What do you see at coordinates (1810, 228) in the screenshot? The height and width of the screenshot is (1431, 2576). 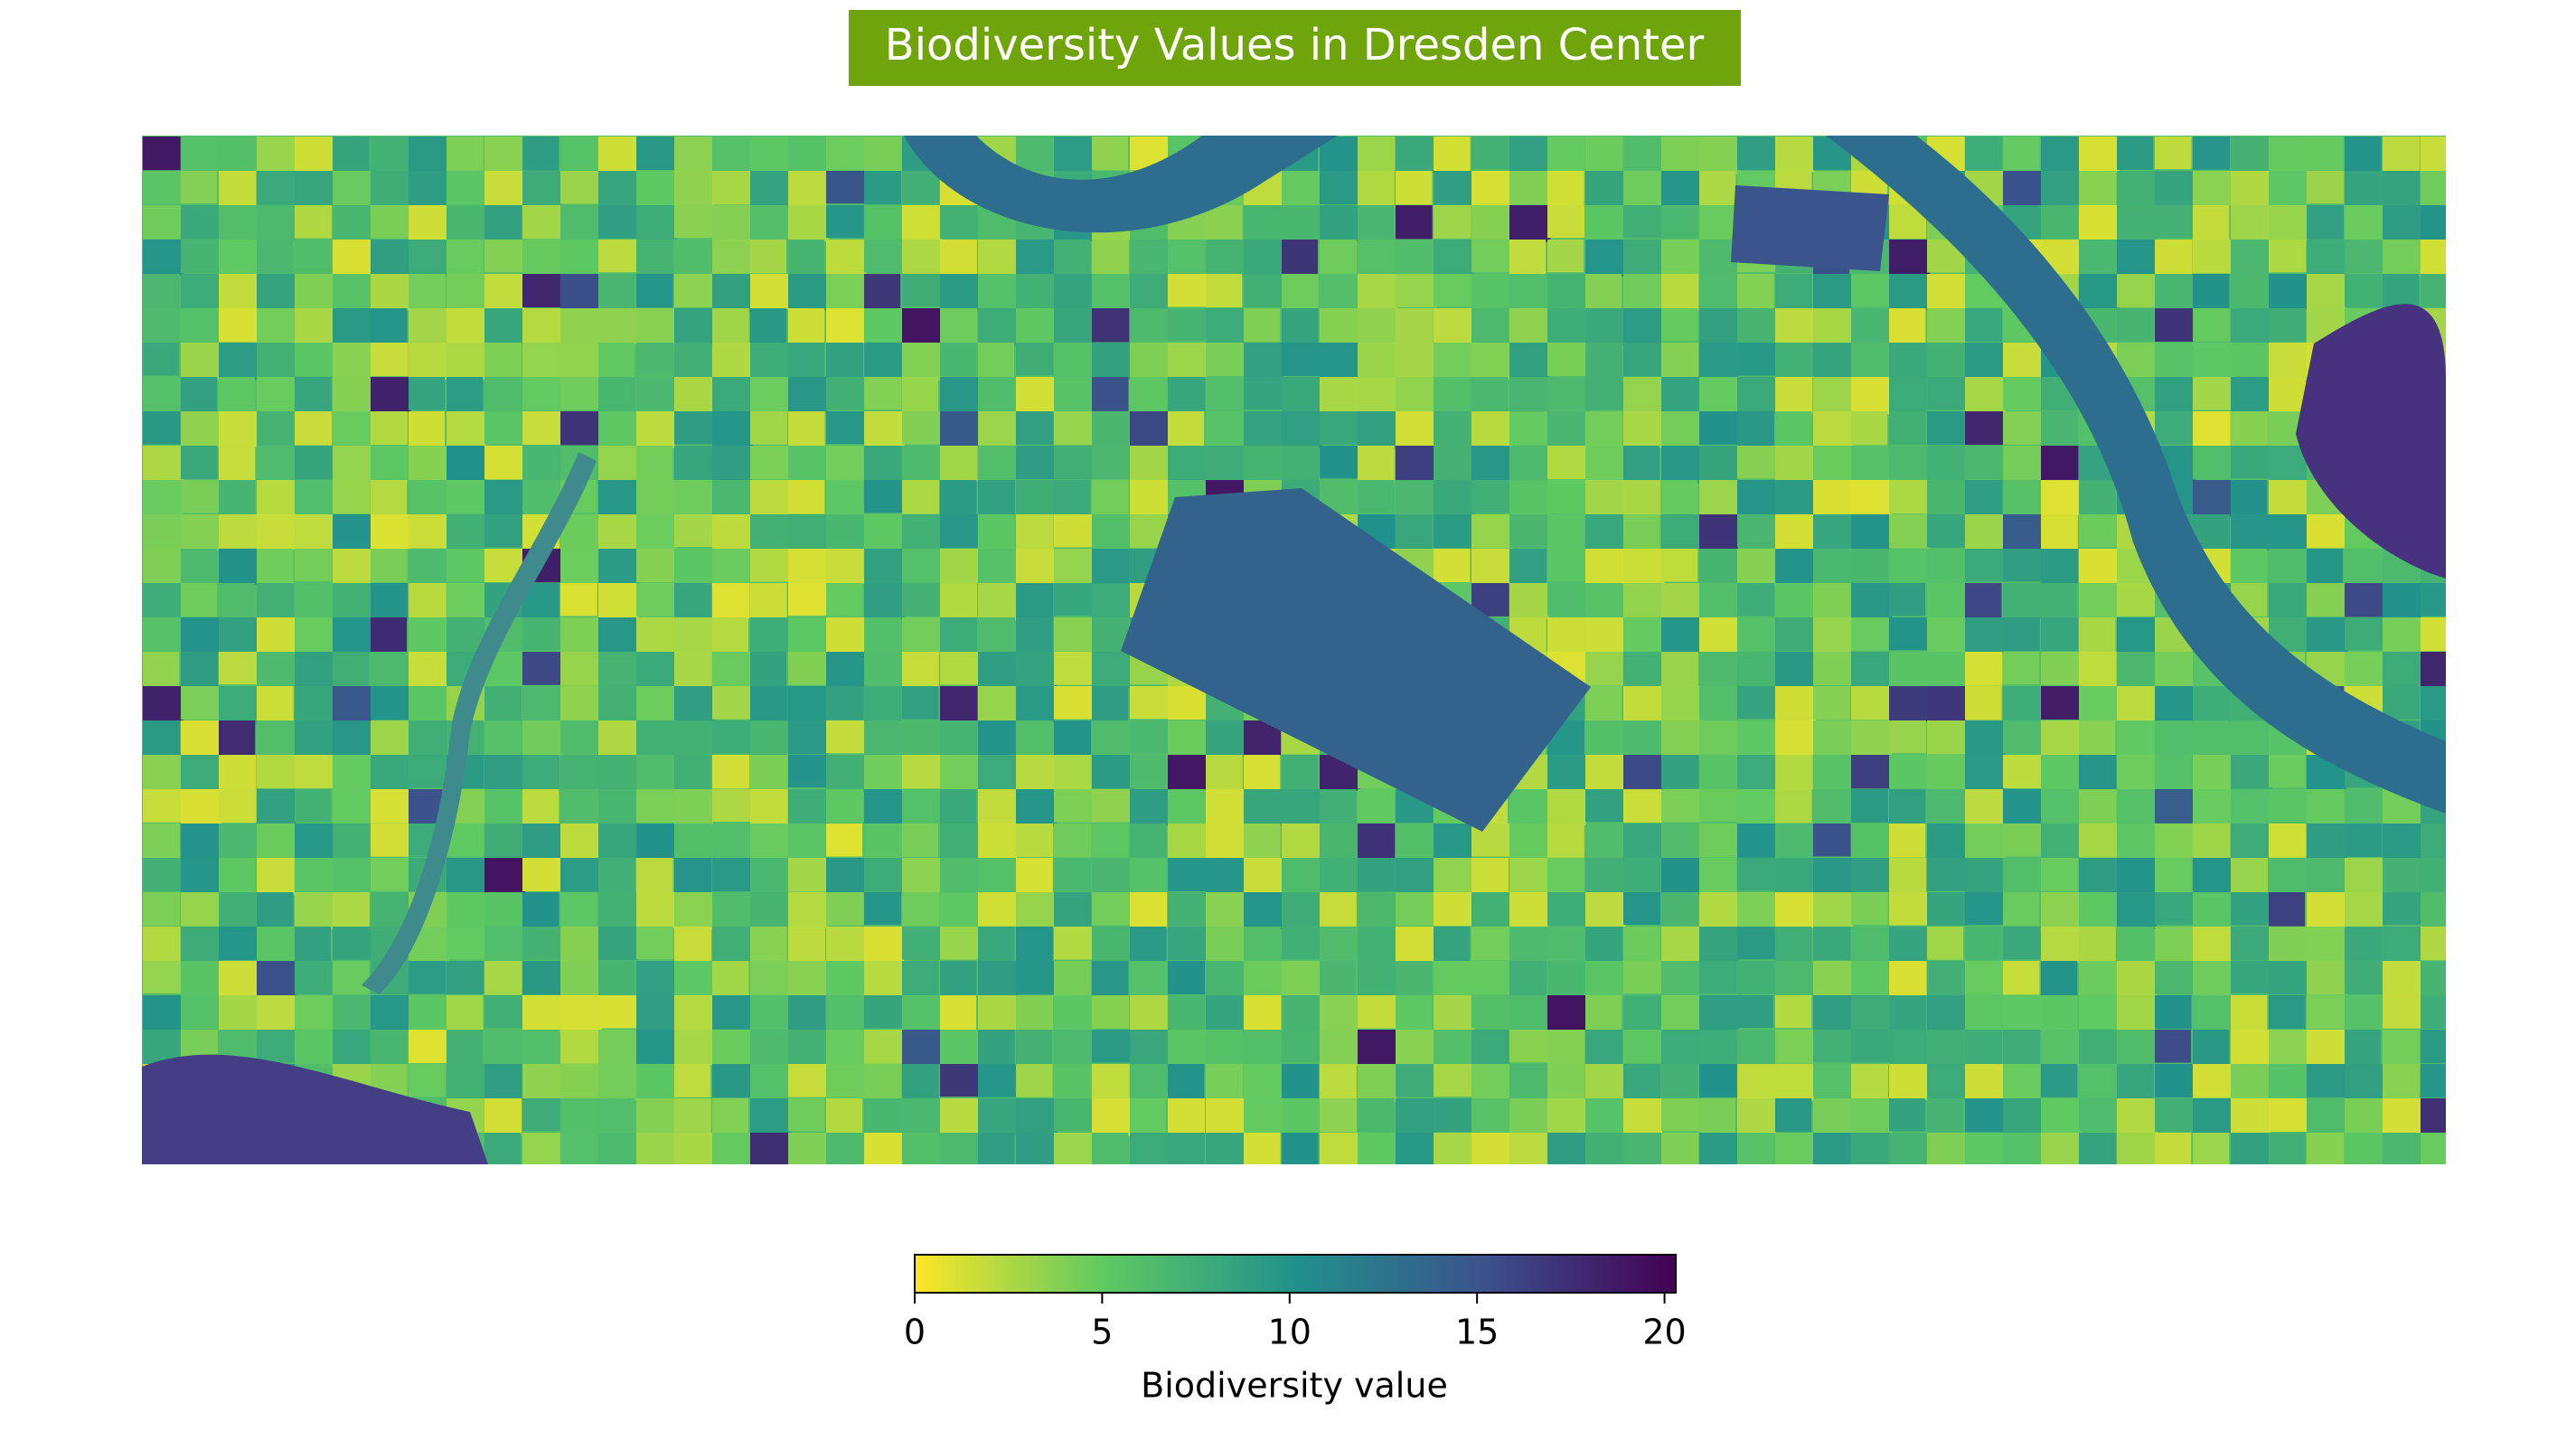 I see `park` at bounding box center [1810, 228].